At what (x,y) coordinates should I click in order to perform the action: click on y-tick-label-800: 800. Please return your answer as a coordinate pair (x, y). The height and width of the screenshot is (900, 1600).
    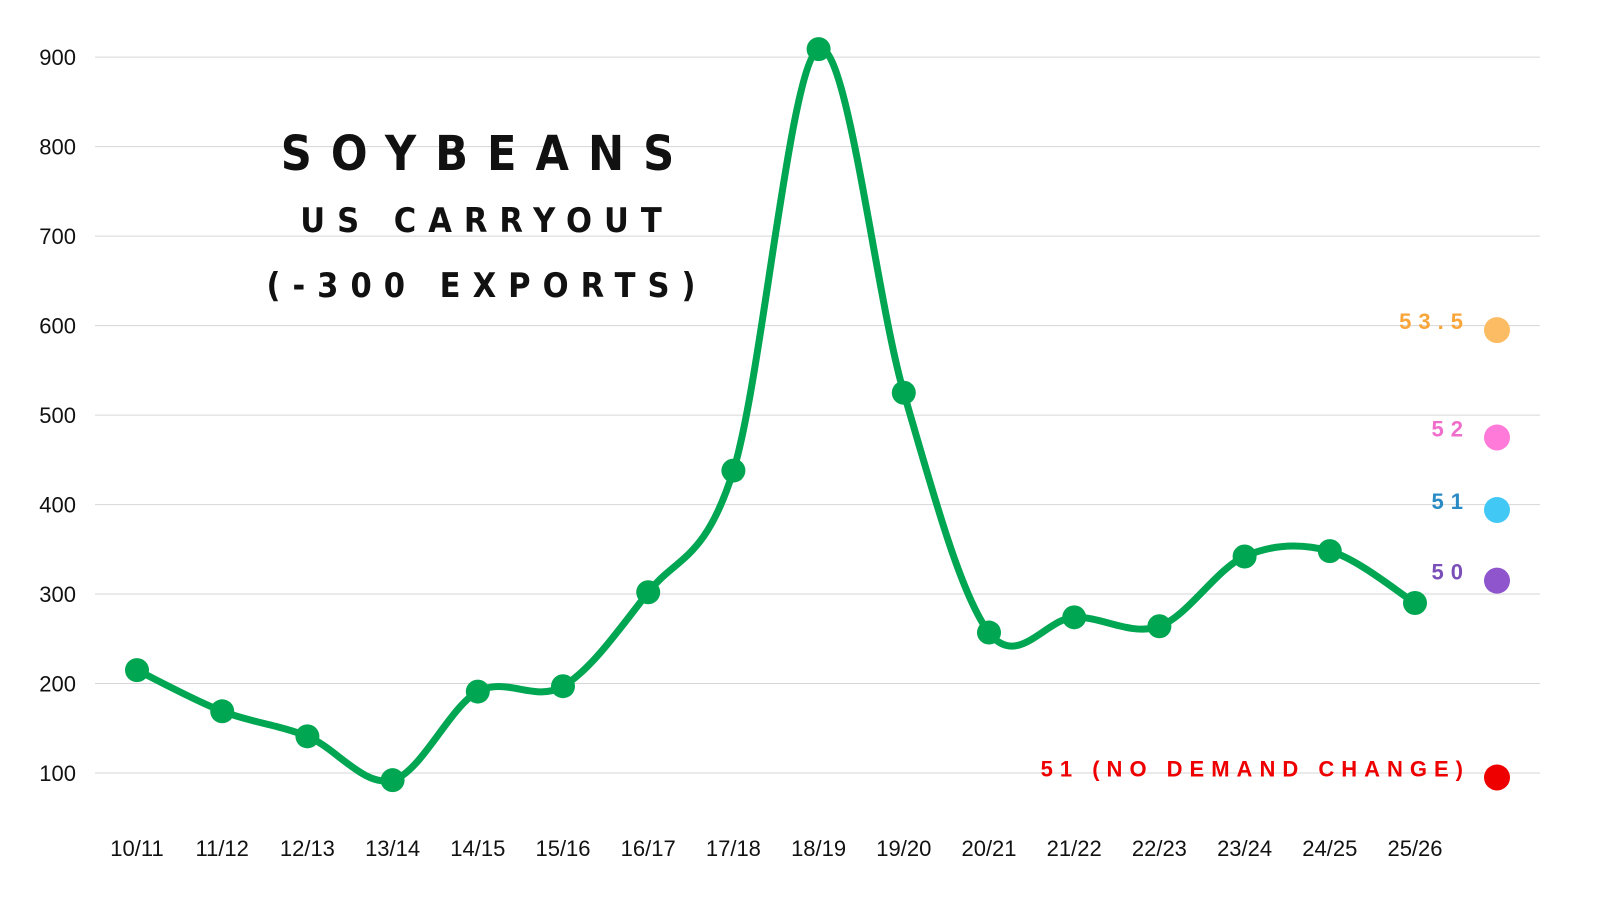
    Looking at the image, I should click on (57, 147).